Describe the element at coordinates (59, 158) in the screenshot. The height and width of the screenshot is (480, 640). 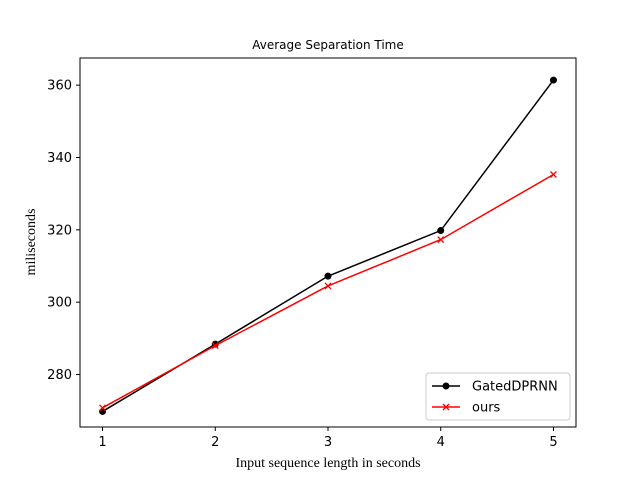
I see `y-tick-label: 340` at that location.